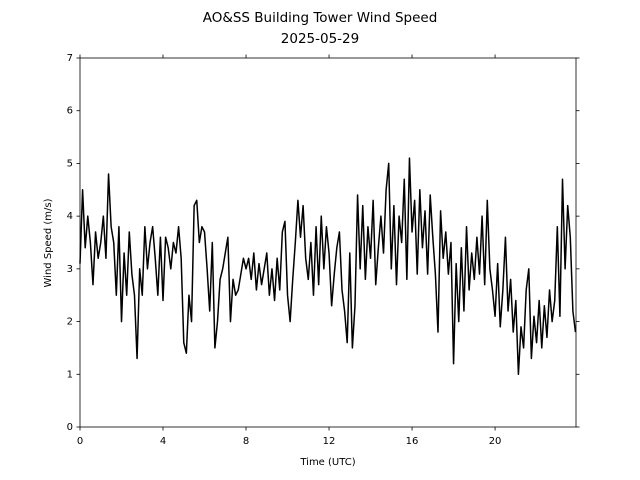 The height and width of the screenshot is (480, 640). Describe the element at coordinates (70, 322) in the screenshot. I see `y-tick-label: 2` at that location.